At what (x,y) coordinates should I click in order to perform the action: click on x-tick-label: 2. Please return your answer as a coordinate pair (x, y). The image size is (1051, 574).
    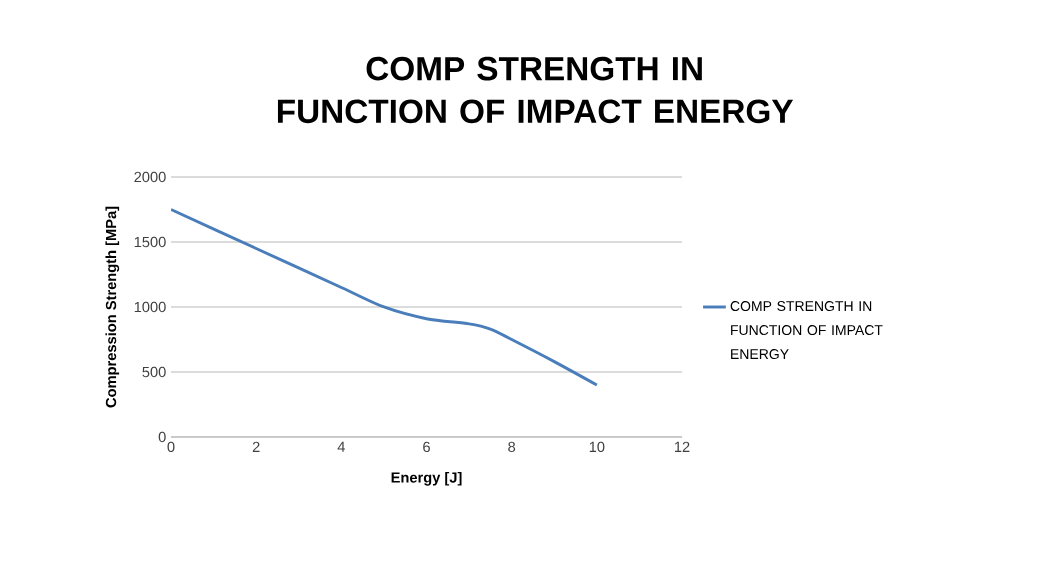
    Looking at the image, I should click on (256, 446).